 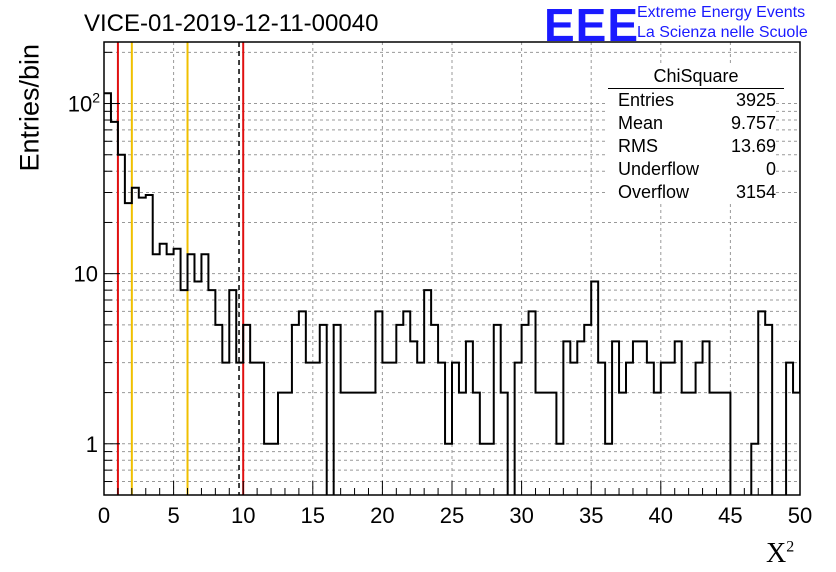 What do you see at coordinates (243, 515) in the screenshot?
I see `x-tick-label: 10` at bounding box center [243, 515].